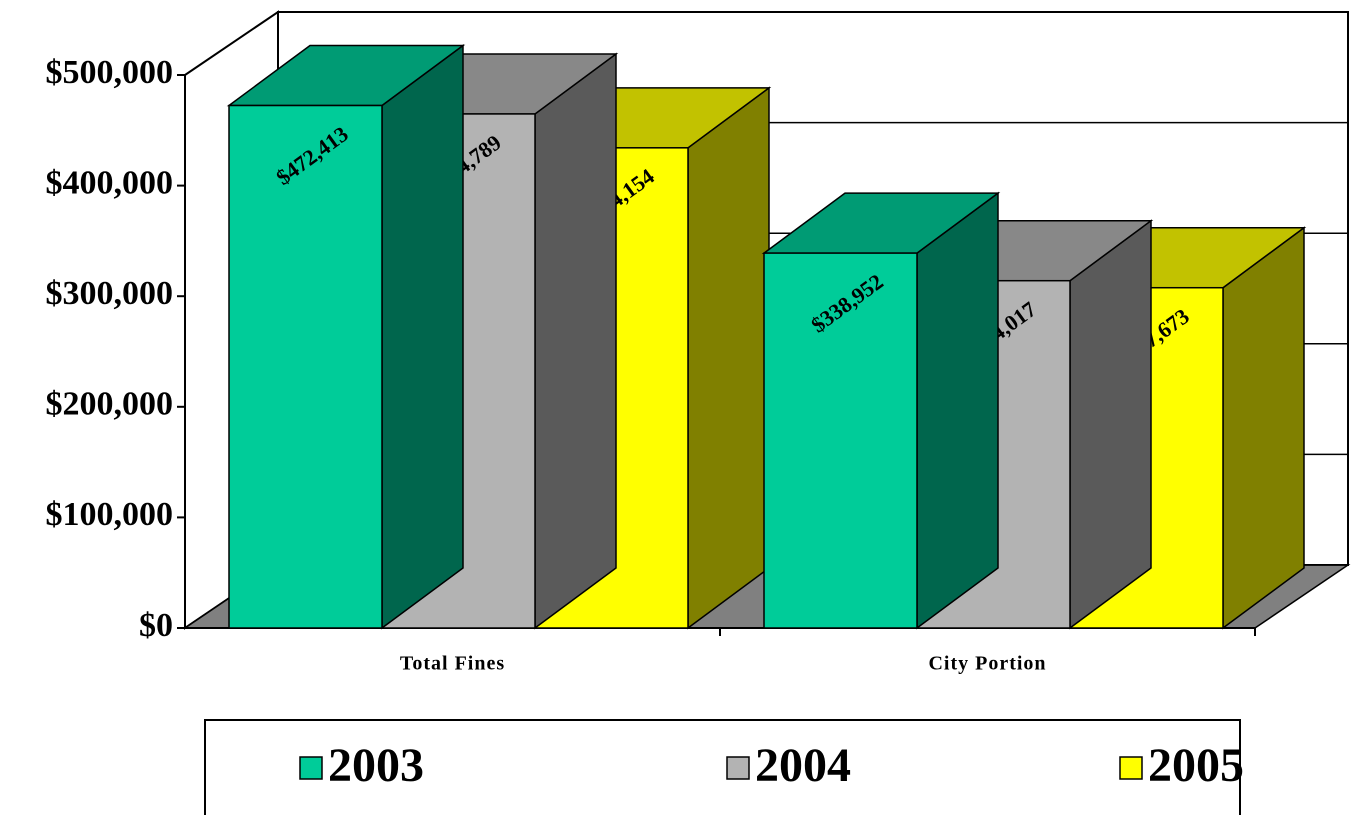 The width and height of the screenshot is (1356, 815). What do you see at coordinates (110, 182) in the screenshot?
I see `y-tick-label: $400,000` at bounding box center [110, 182].